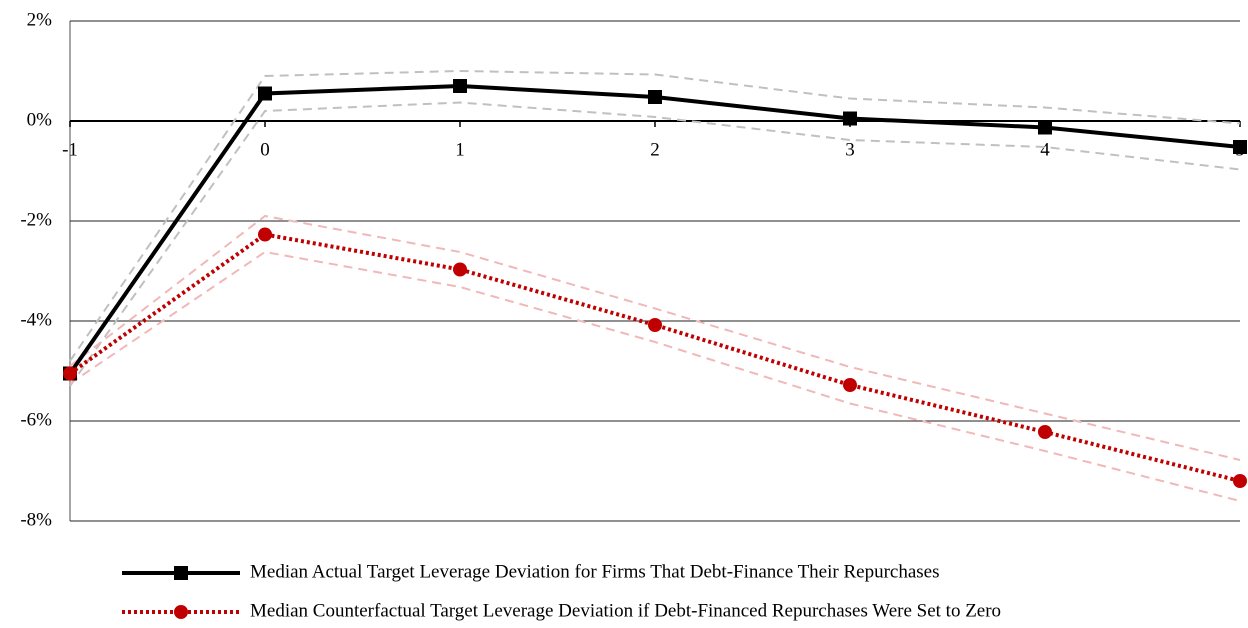 This screenshot has width=1248, height=628. I want to click on x-tick-label: 2, so click(655, 149).